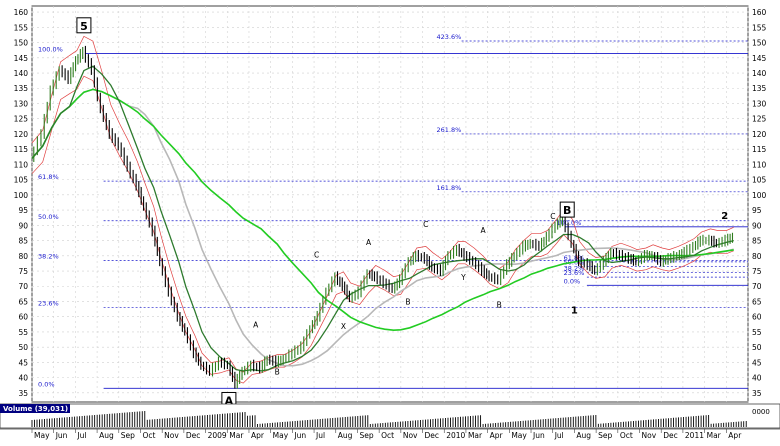 The width and height of the screenshot is (780, 446). What do you see at coordinates (343, 326) in the screenshot?
I see `wave-label: X` at bounding box center [343, 326].